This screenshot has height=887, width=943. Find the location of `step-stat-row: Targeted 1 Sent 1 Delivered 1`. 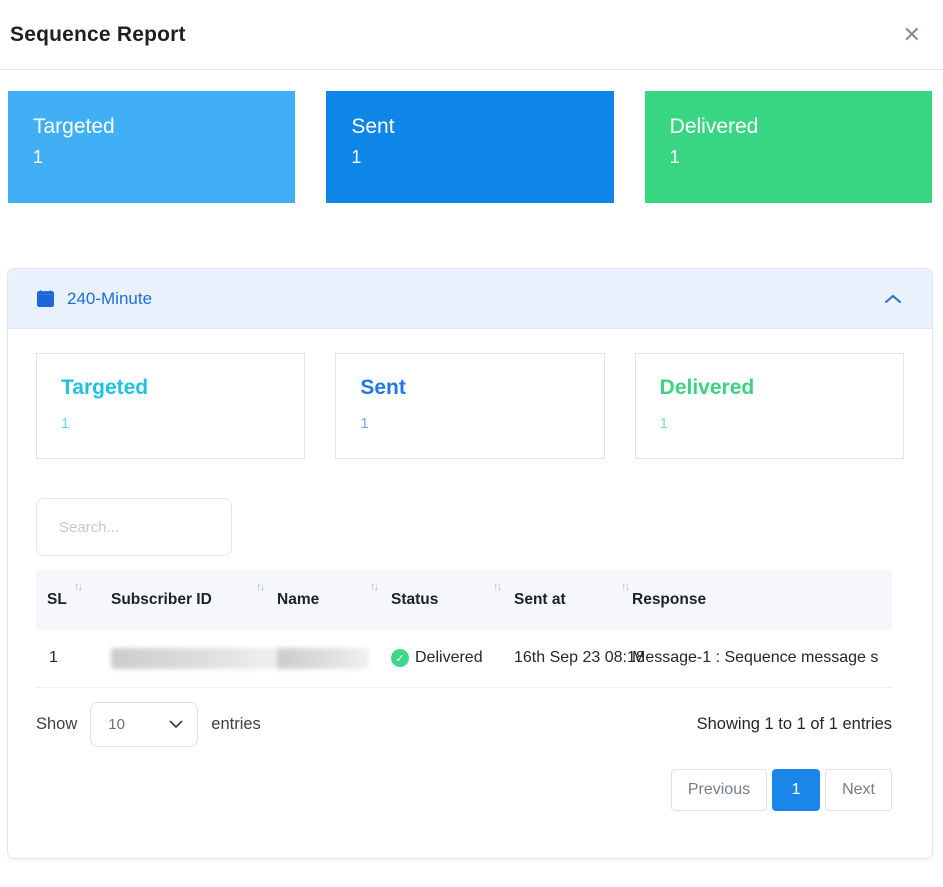

step-stat-row: Targeted 1 Sent 1 Delivered 1 is located at coordinates (470, 406).